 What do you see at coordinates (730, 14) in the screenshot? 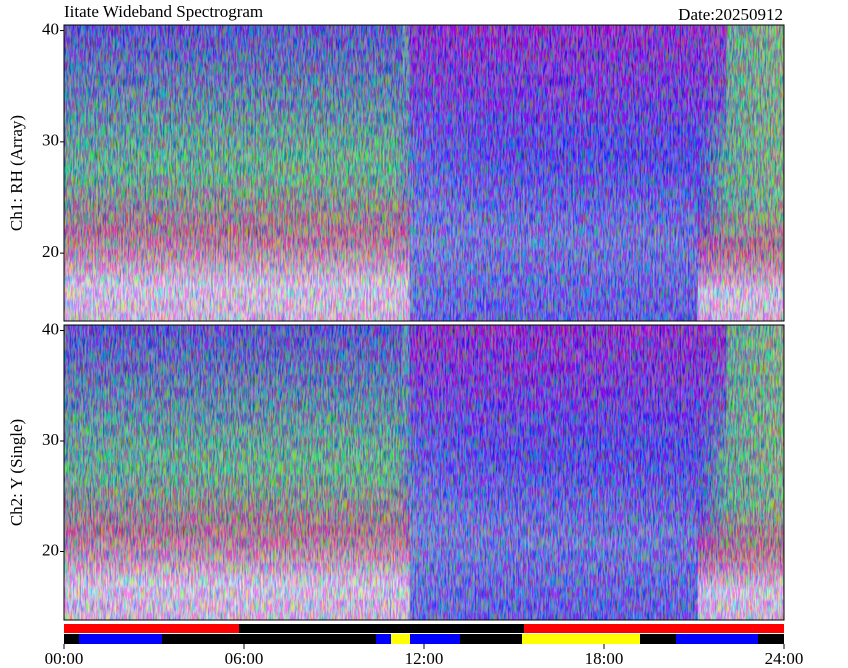
I see `date-label: Date:20250912` at bounding box center [730, 14].